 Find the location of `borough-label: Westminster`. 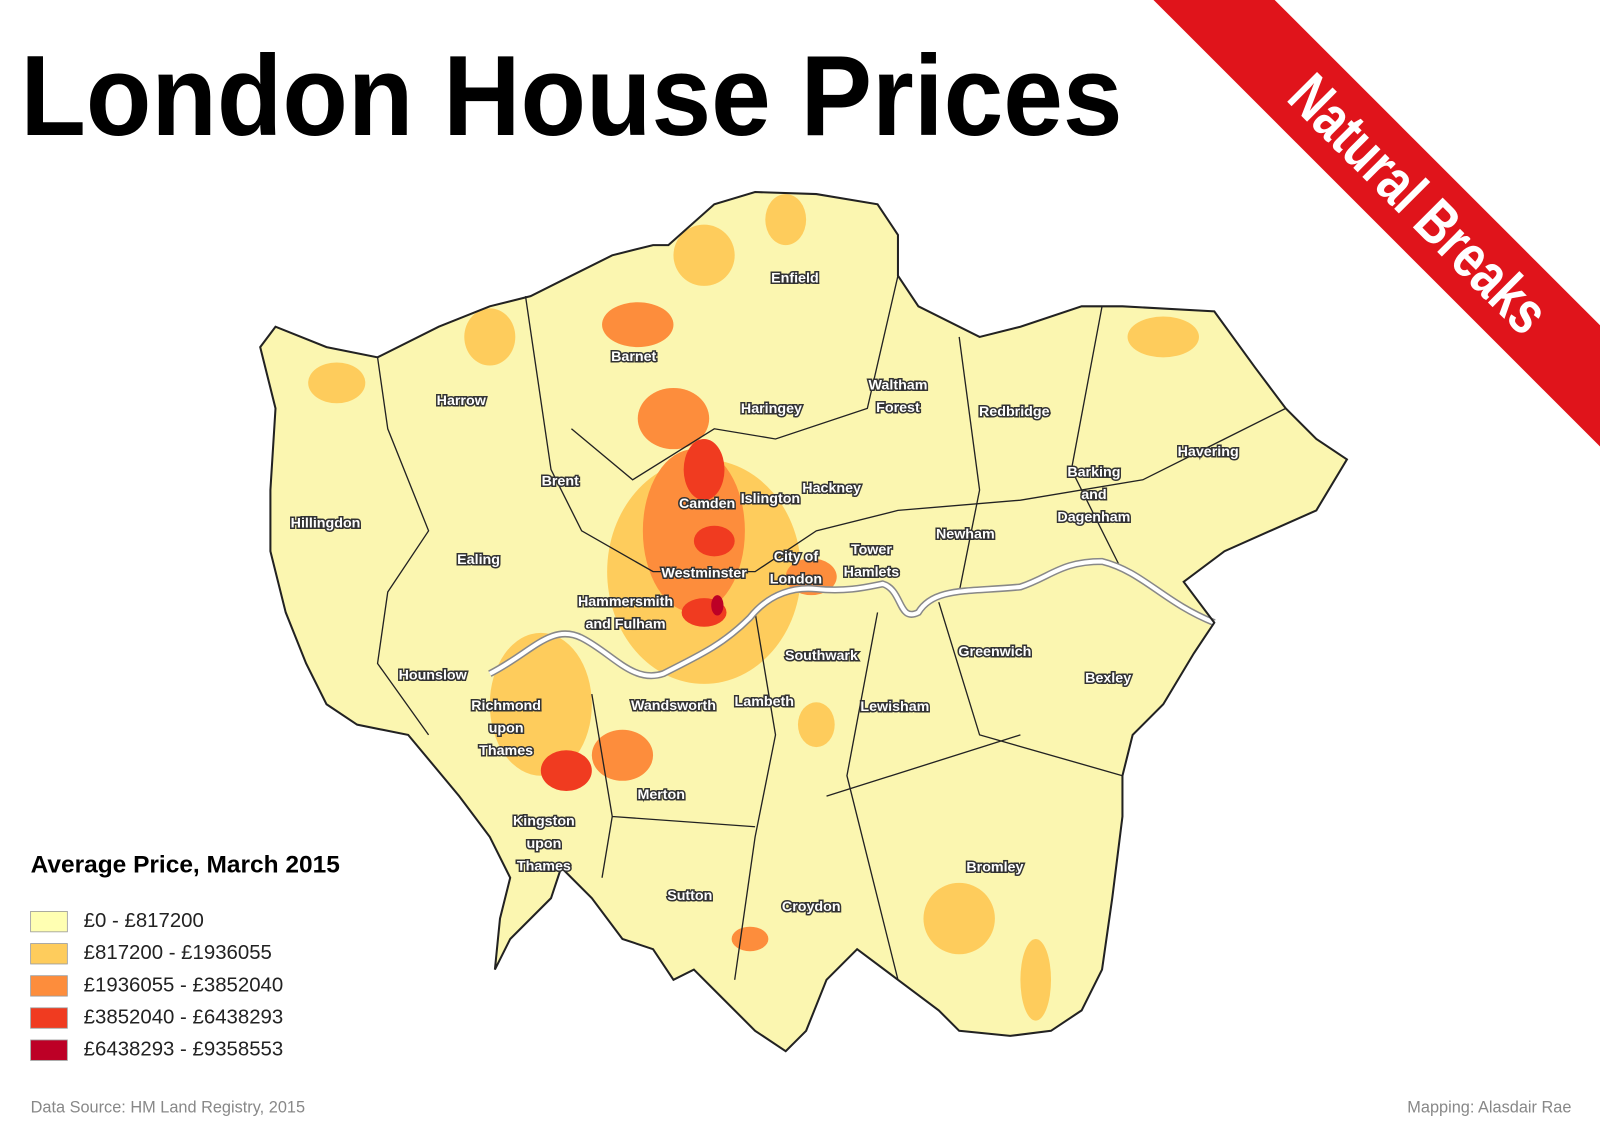

borough-label: Westminster is located at coordinates (704, 573).